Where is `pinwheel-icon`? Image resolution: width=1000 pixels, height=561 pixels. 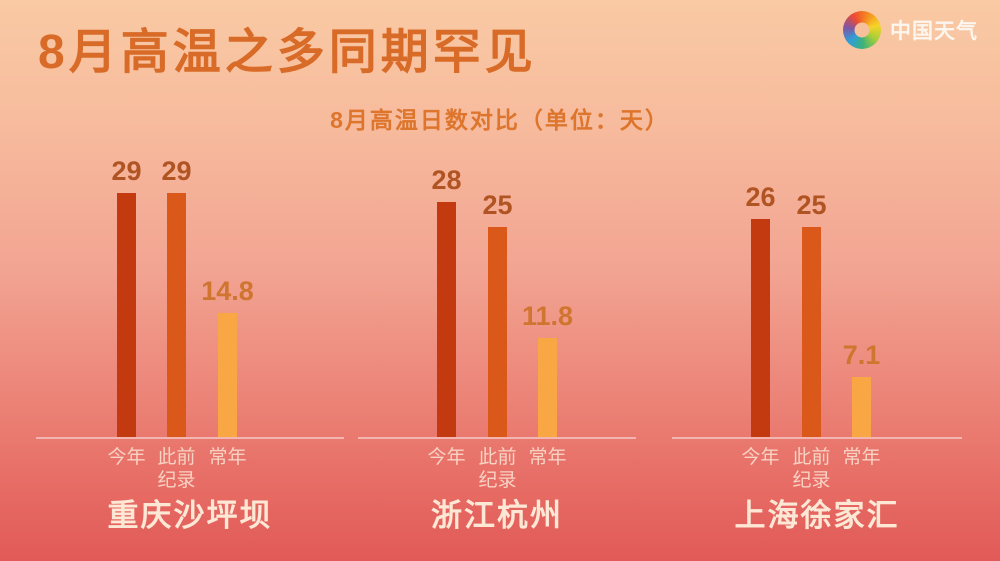
pinwheel-icon is located at coordinates (862, 30).